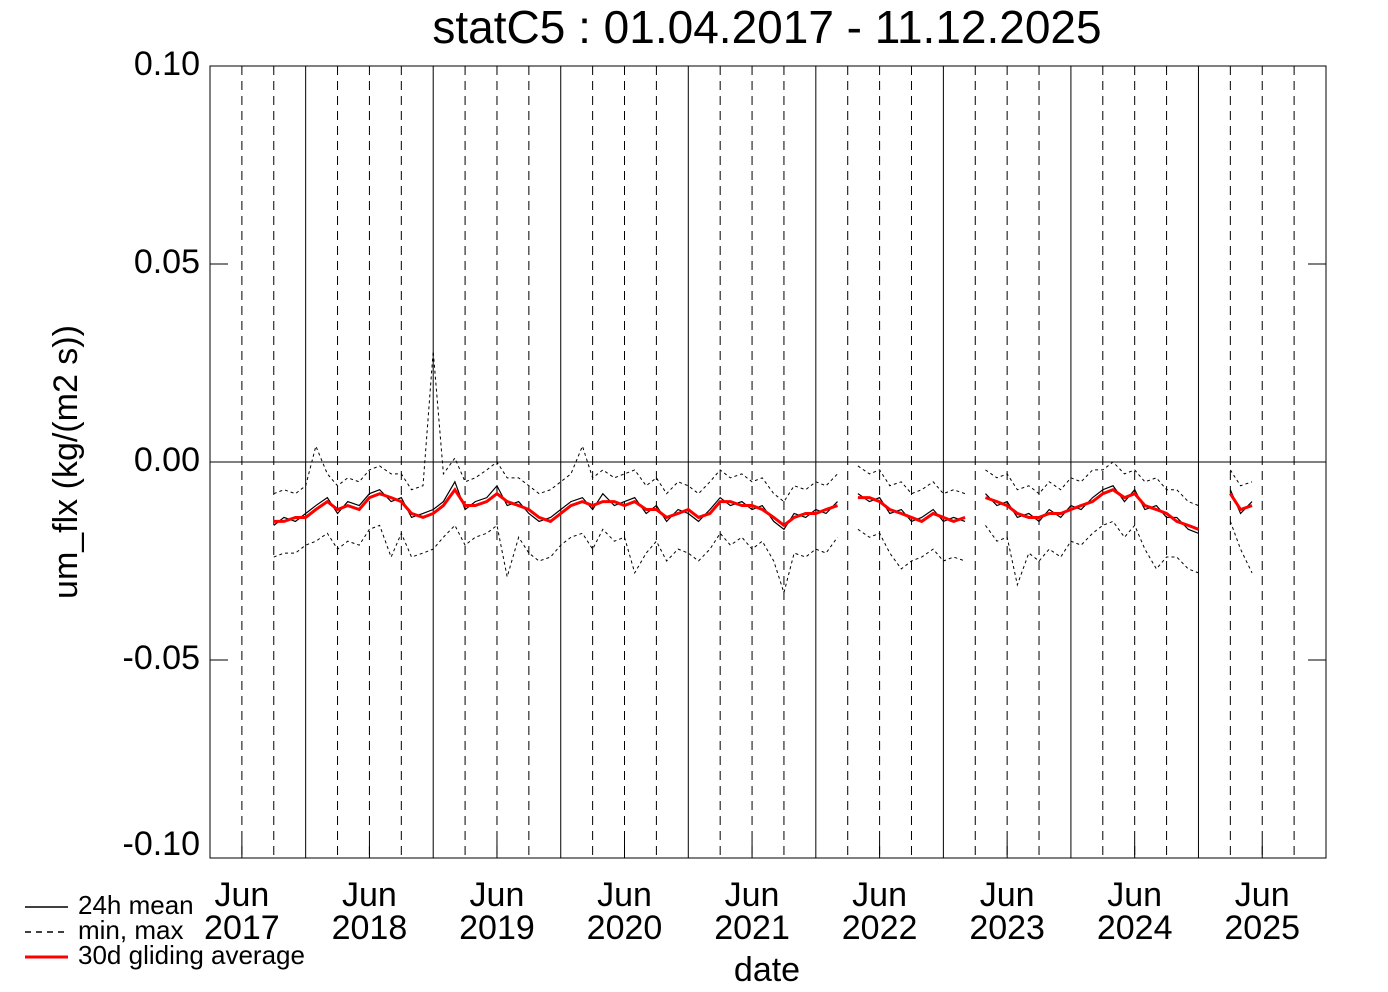 This screenshot has height=992, width=1388. I want to click on y-tick-label: 0.10, so click(167, 64).